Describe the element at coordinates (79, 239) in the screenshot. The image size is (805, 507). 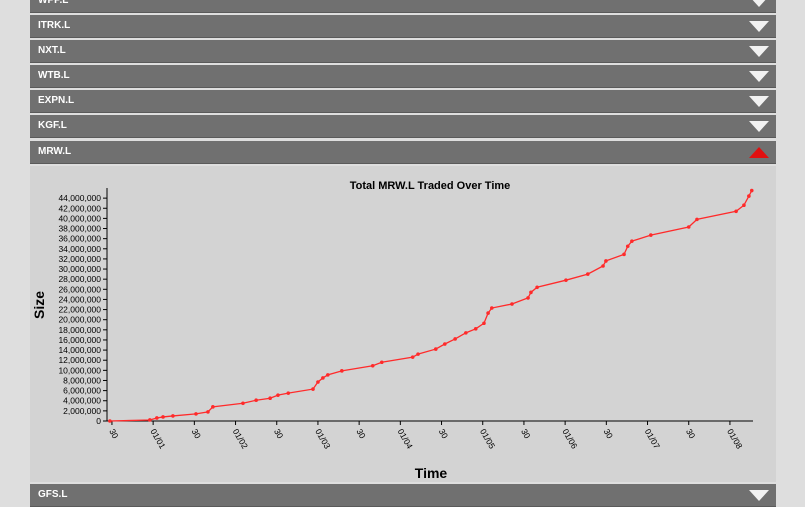
I see `y-tick-label: 36,000,000` at that location.